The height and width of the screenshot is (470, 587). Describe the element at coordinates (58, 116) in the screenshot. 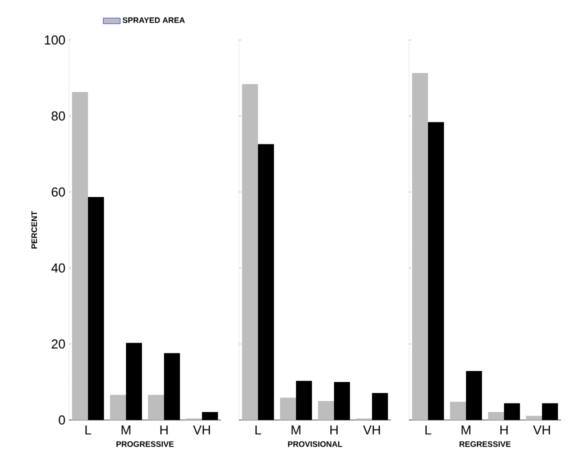

I see `y-tick-label: 80` at that location.